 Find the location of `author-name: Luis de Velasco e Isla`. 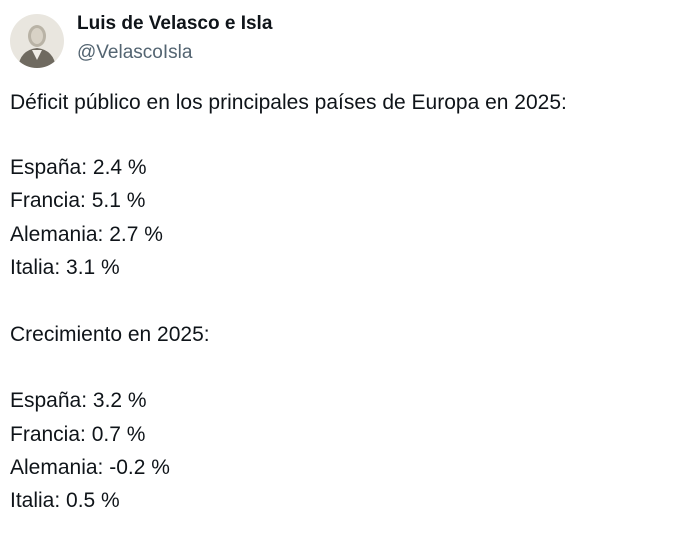

author-name: Luis de Velasco e Isla is located at coordinates (175, 23).